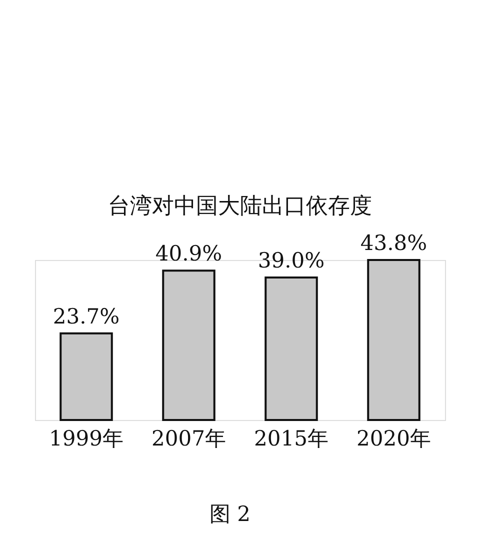  Describe the element at coordinates (394, 243) in the screenshot. I see `data-label: 43.8%` at that location.